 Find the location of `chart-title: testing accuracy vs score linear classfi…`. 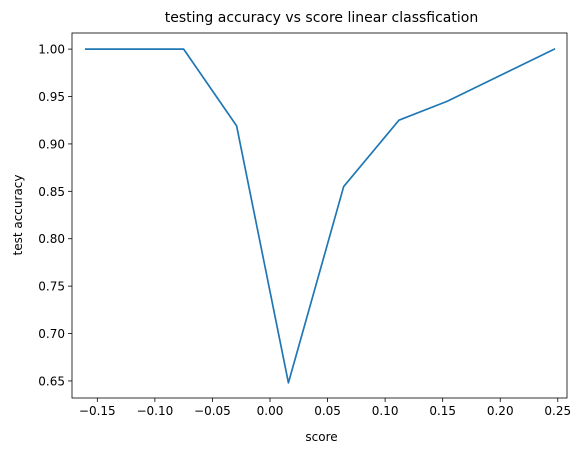

chart-title: testing accuracy vs score linear classfi… is located at coordinates (321, 18).